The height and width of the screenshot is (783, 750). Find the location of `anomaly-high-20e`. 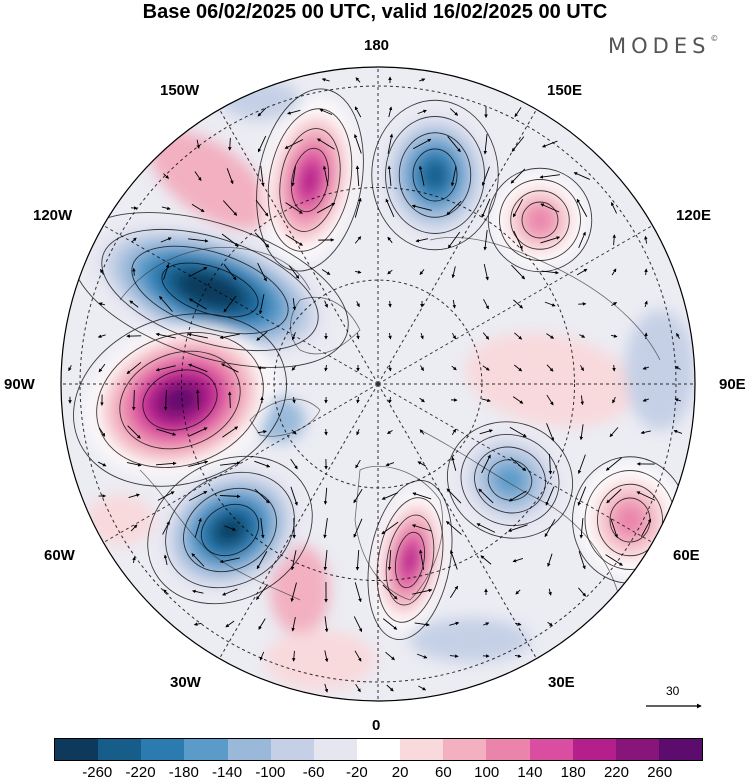

anomaly-high-20e is located at coordinates (410, 560).